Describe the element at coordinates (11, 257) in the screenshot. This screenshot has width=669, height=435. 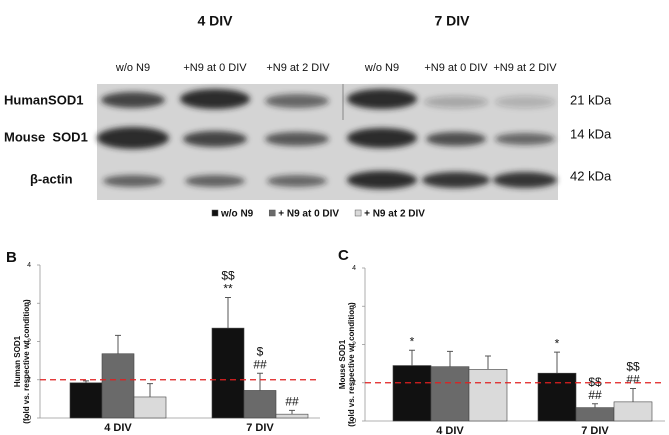
I see `panel-label: B` at that location.